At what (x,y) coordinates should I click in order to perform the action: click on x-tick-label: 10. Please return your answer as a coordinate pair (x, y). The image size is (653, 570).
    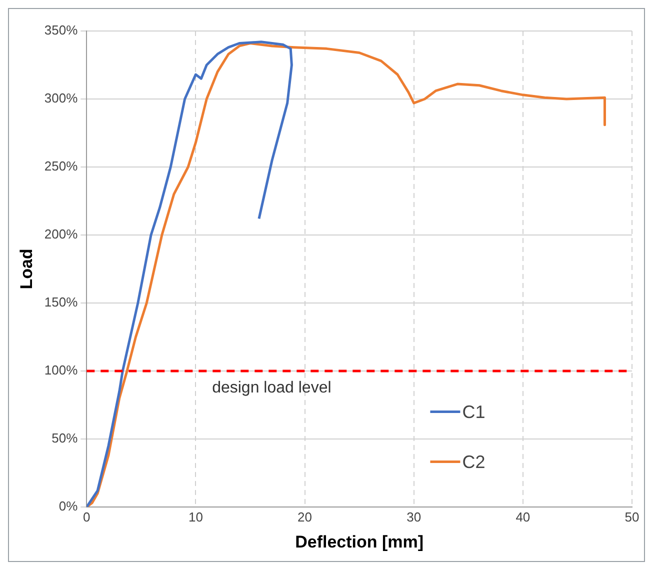
    Looking at the image, I should click on (195, 516).